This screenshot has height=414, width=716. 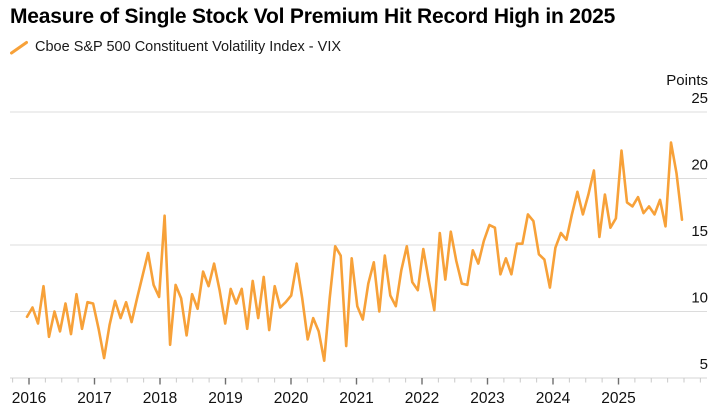 I want to click on x-axis-year-label: 2023, so click(x=487, y=398).